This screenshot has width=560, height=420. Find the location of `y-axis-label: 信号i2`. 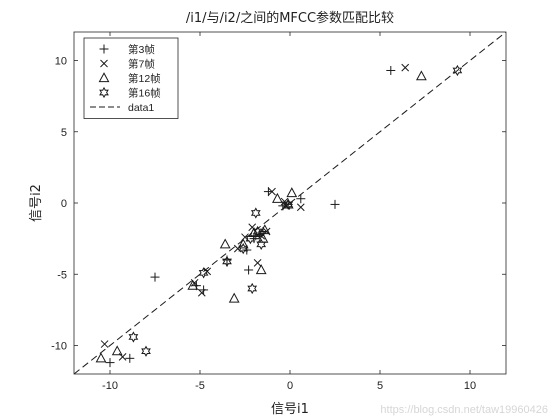

y-axis-label: 信号i2 is located at coordinates (36, 203).